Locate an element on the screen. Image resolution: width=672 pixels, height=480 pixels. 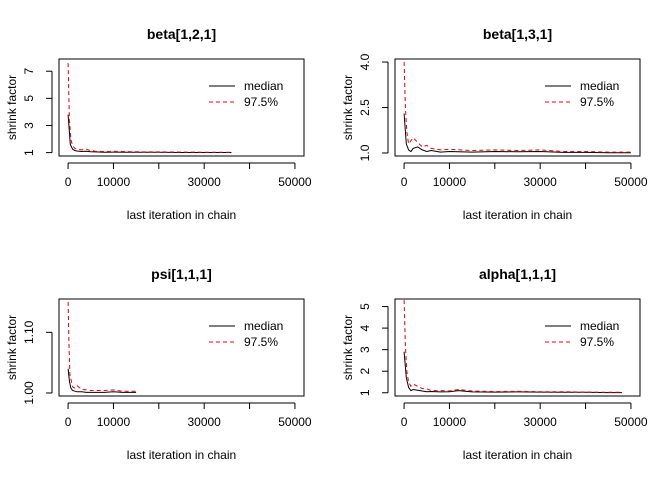
y-tick-label: 2 is located at coordinates (365, 371).